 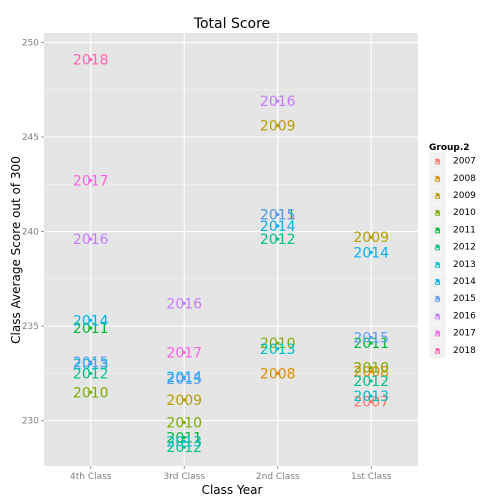 What do you see at coordinates (91, 477) in the screenshot?
I see `x-tick-label: 4th Class` at bounding box center [91, 477].